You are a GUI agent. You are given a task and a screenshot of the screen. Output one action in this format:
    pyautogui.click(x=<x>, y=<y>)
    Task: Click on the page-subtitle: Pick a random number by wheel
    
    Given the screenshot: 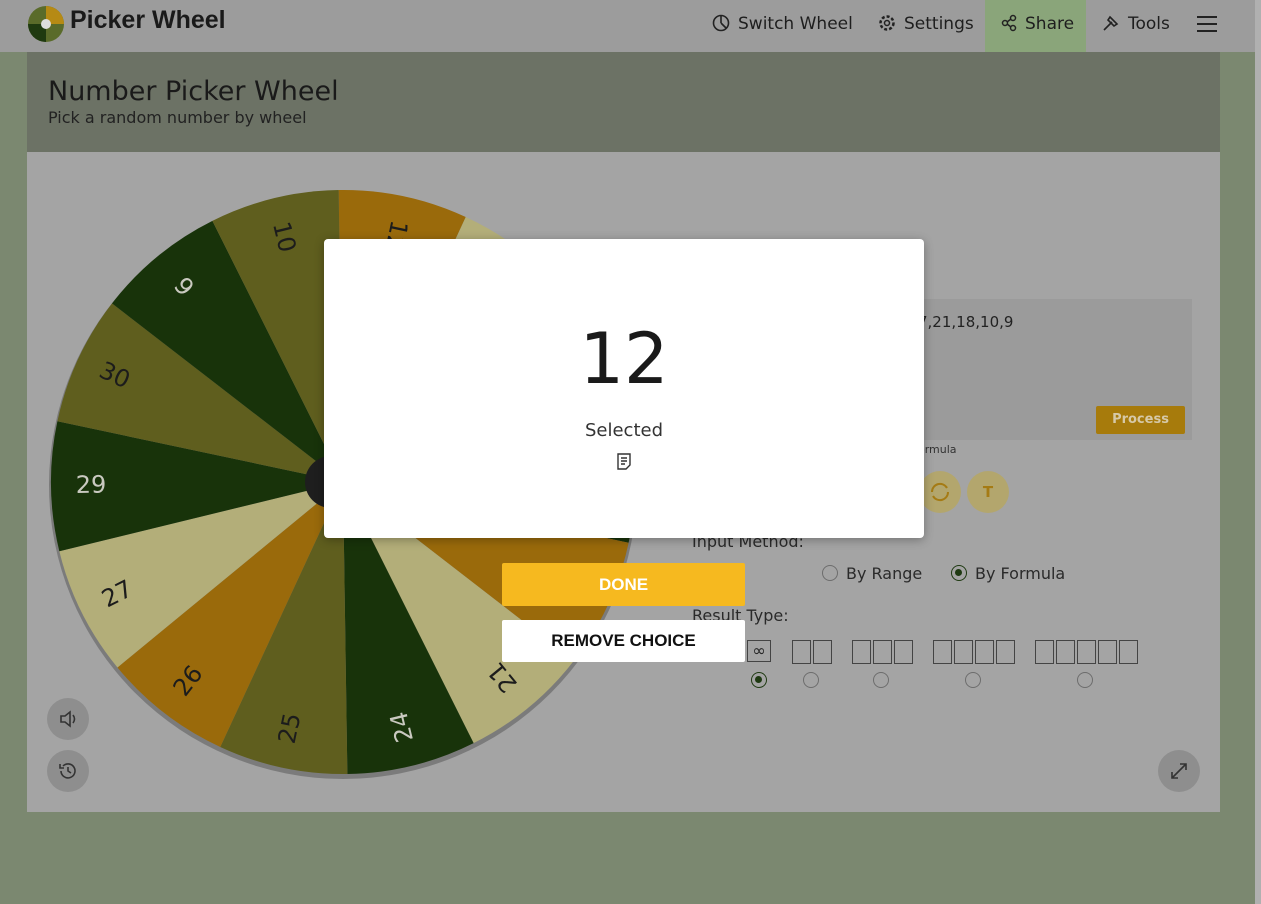 What is the action you would take?
    pyautogui.click(x=177, y=117)
    